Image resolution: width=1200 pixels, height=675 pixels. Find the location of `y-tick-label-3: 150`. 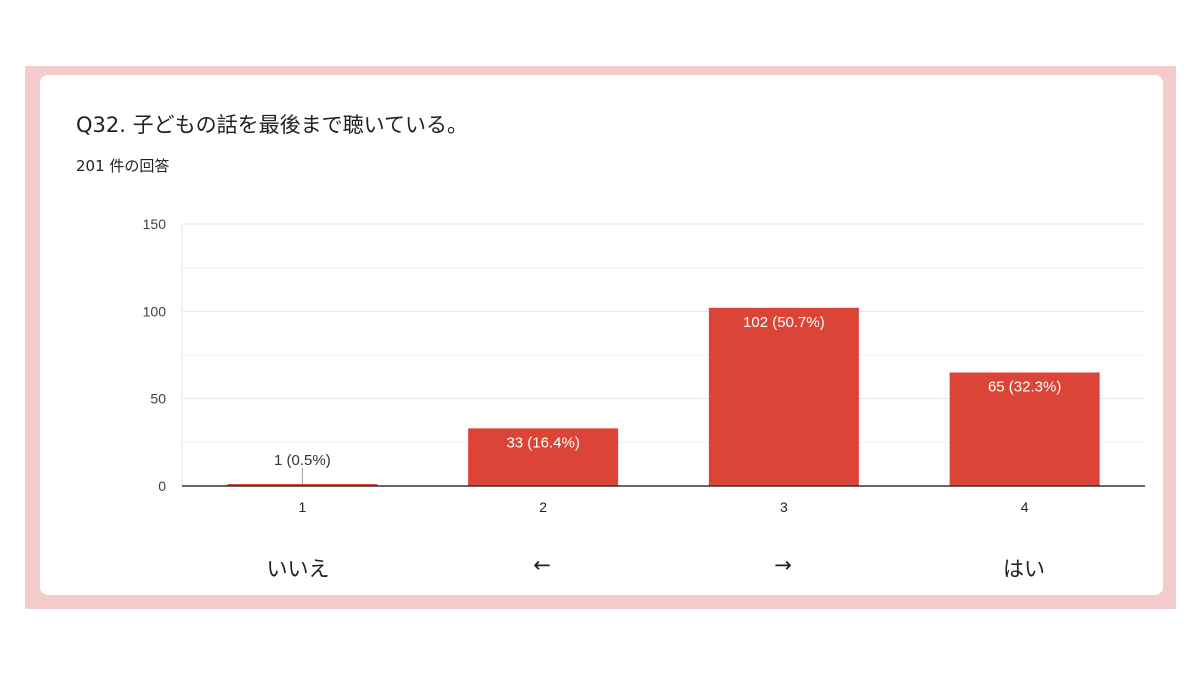

y-tick-label-3: 150 is located at coordinates (155, 224).